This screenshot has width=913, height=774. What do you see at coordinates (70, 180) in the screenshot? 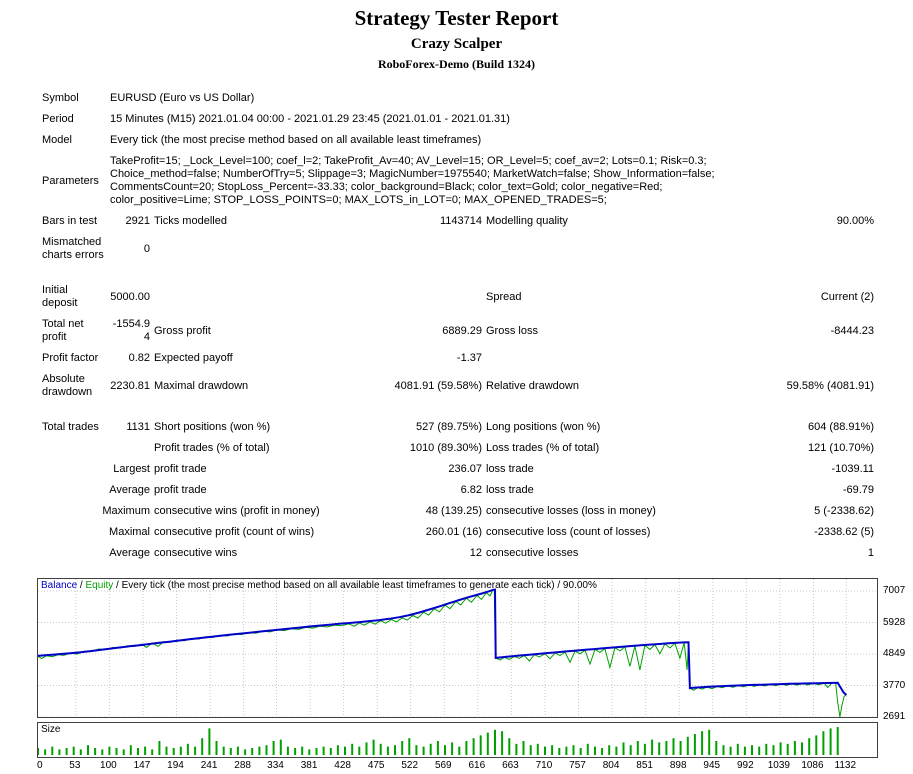
I see `parameters-label: Parameters` at bounding box center [70, 180].